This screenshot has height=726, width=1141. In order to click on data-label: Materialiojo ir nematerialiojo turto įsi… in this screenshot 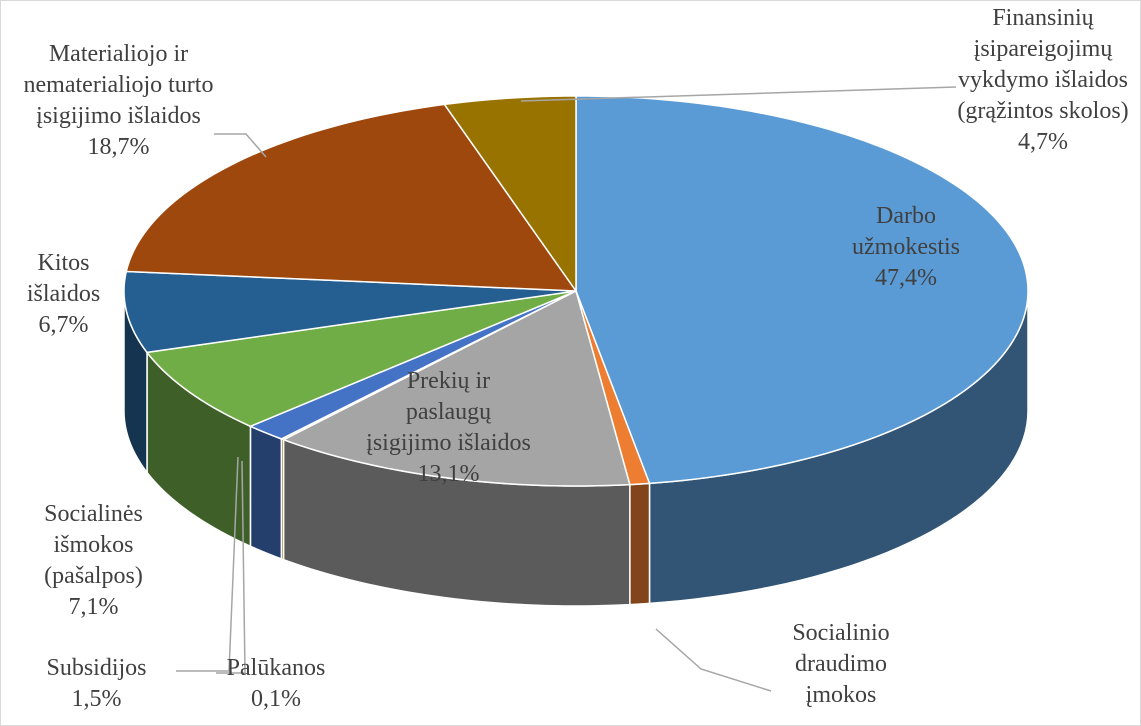, I will do `click(118, 101)`.